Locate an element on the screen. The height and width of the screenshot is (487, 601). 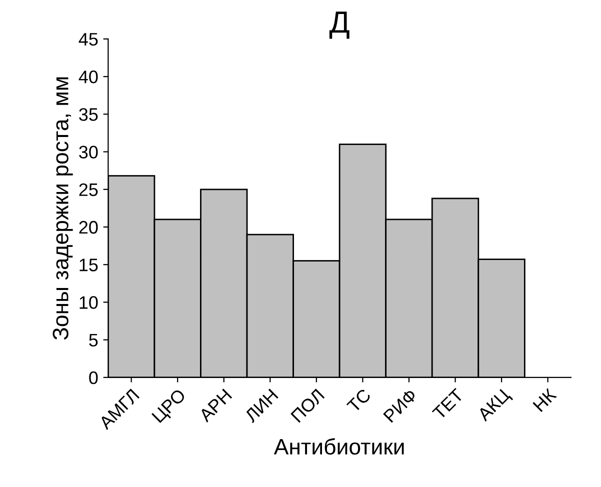
x-tick-label: ТС is located at coordinates (359, 401).